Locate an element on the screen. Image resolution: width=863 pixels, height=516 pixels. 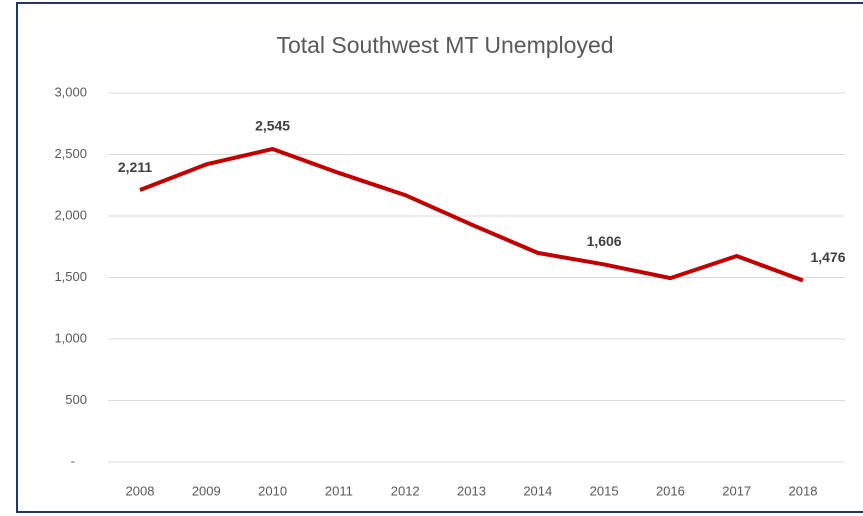
x-tick-label: 2018 is located at coordinates (803, 490).